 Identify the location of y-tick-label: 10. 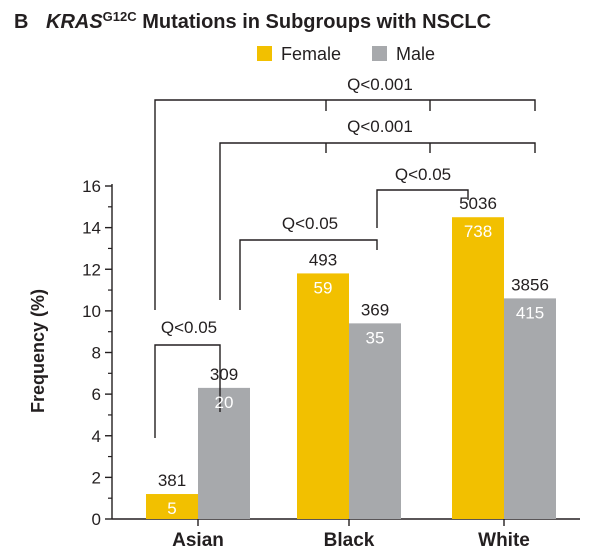
(91, 311).